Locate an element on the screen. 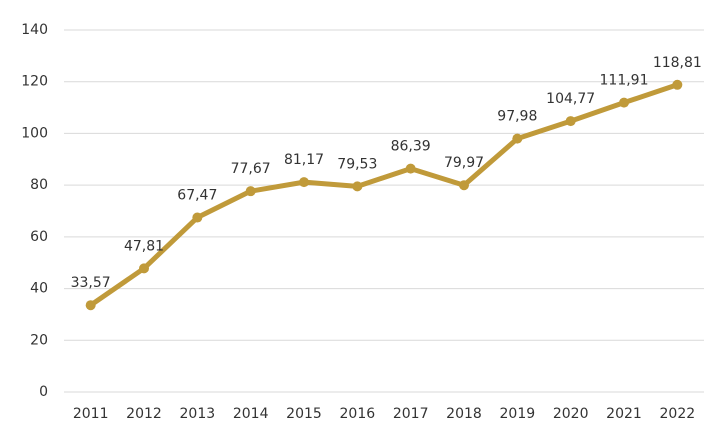  x-tick-label: 2016 is located at coordinates (358, 414).